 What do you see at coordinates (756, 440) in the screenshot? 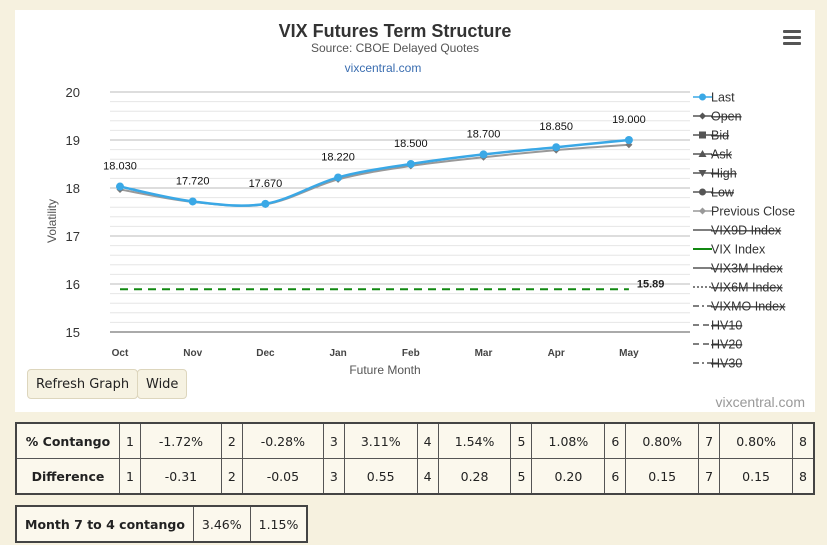
I see `value-cell: 0.80%` at bounding box center [756, 440].